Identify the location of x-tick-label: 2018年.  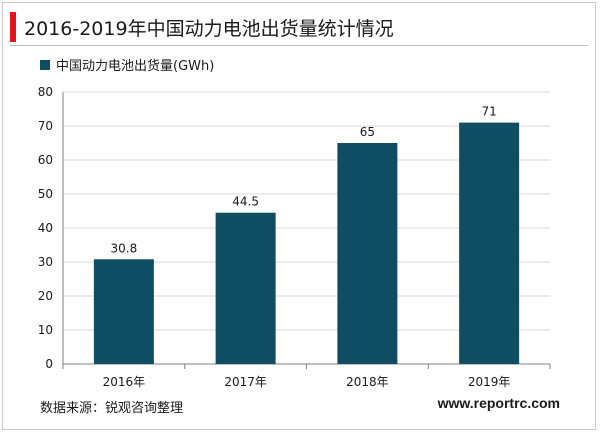
(367, 382).